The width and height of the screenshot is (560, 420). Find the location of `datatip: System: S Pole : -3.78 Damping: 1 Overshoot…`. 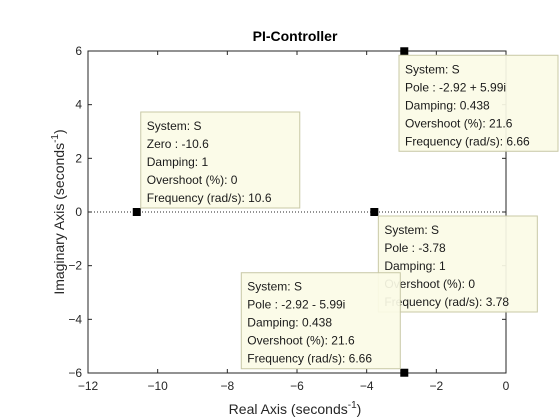

datatip: System: S Pole : -3.78 Damping: 1 Overshoot… is located at coordinates (457, 264).